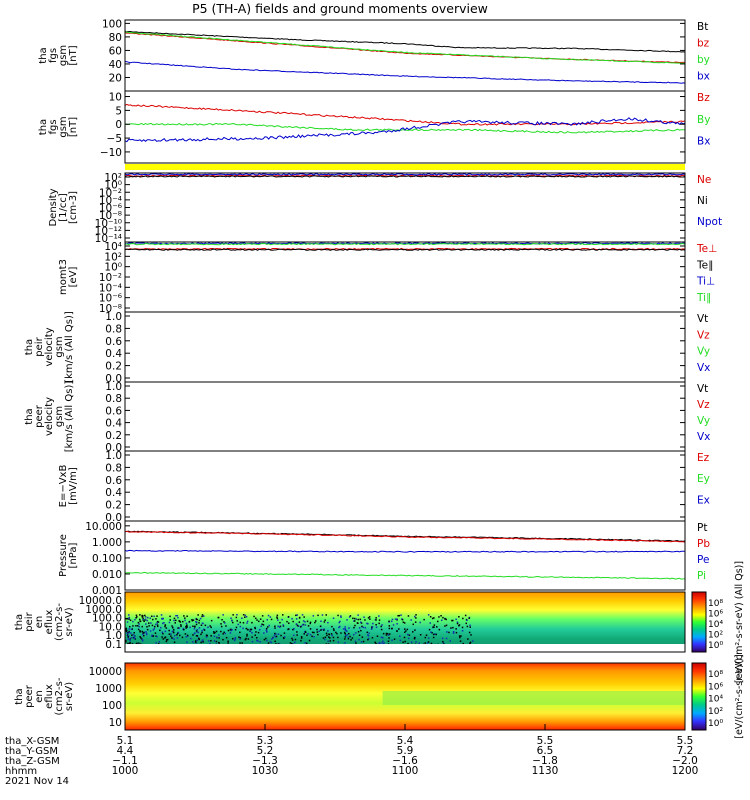  Describe the element at coordinates (699, 696) in the screenshot. I see `panel-10-colorbar` at that location.